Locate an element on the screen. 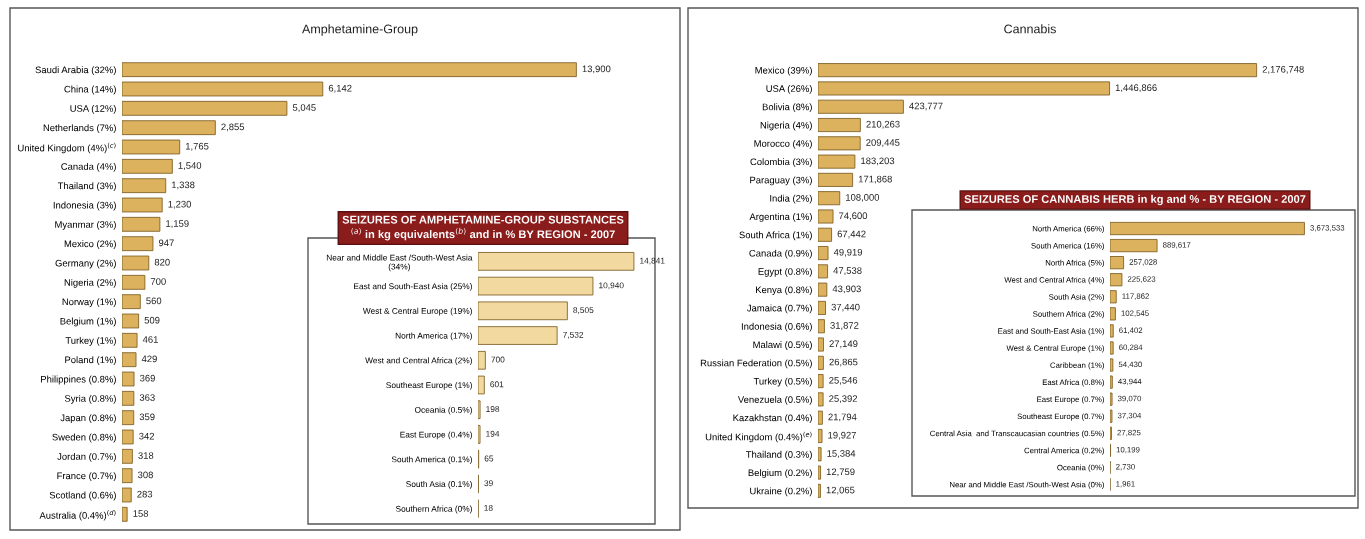  y-tick-label: Saudi Arabia (32%) is located at coordinates (75, 71).